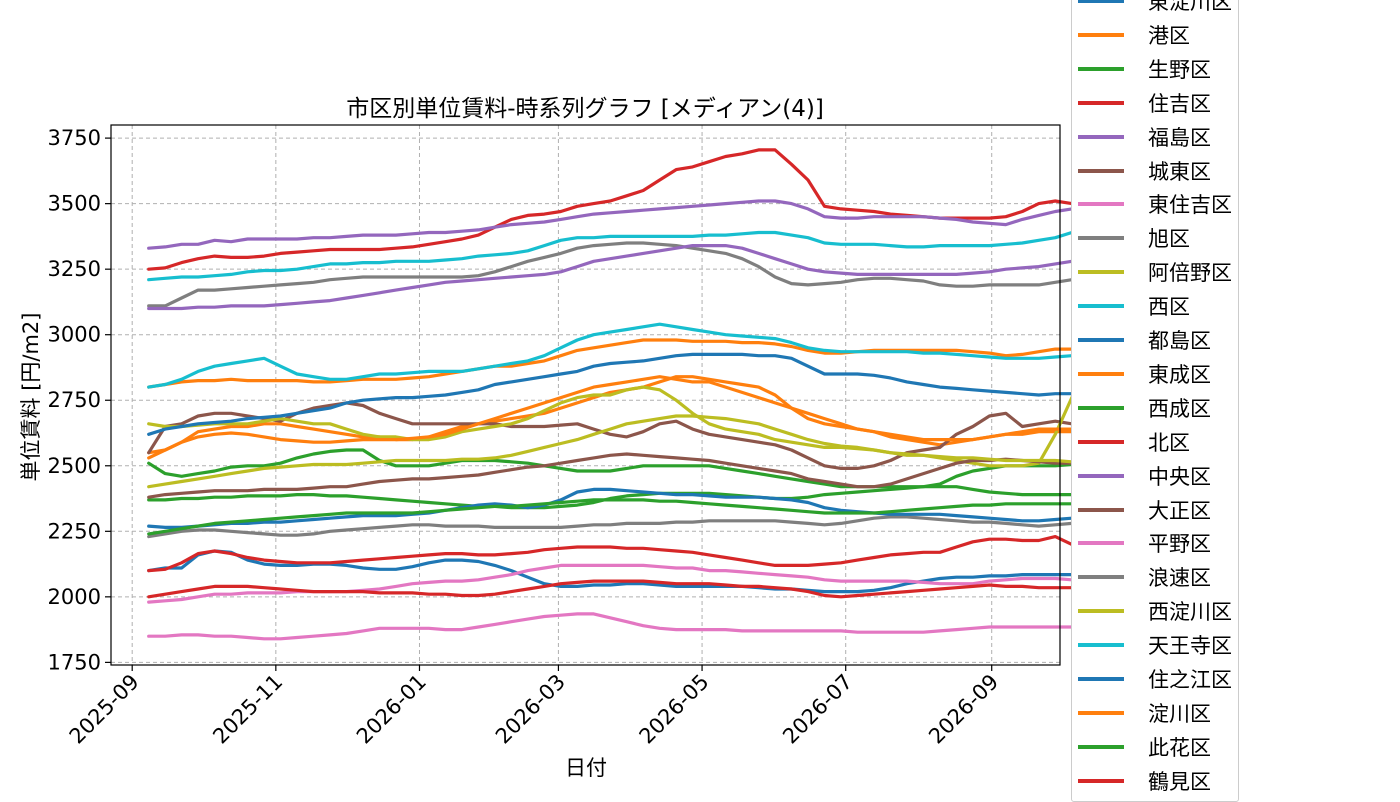  Describe the element at coordinates (104, 709) in the screenshot. I see `x-tick-label: 2025-09` at that location.